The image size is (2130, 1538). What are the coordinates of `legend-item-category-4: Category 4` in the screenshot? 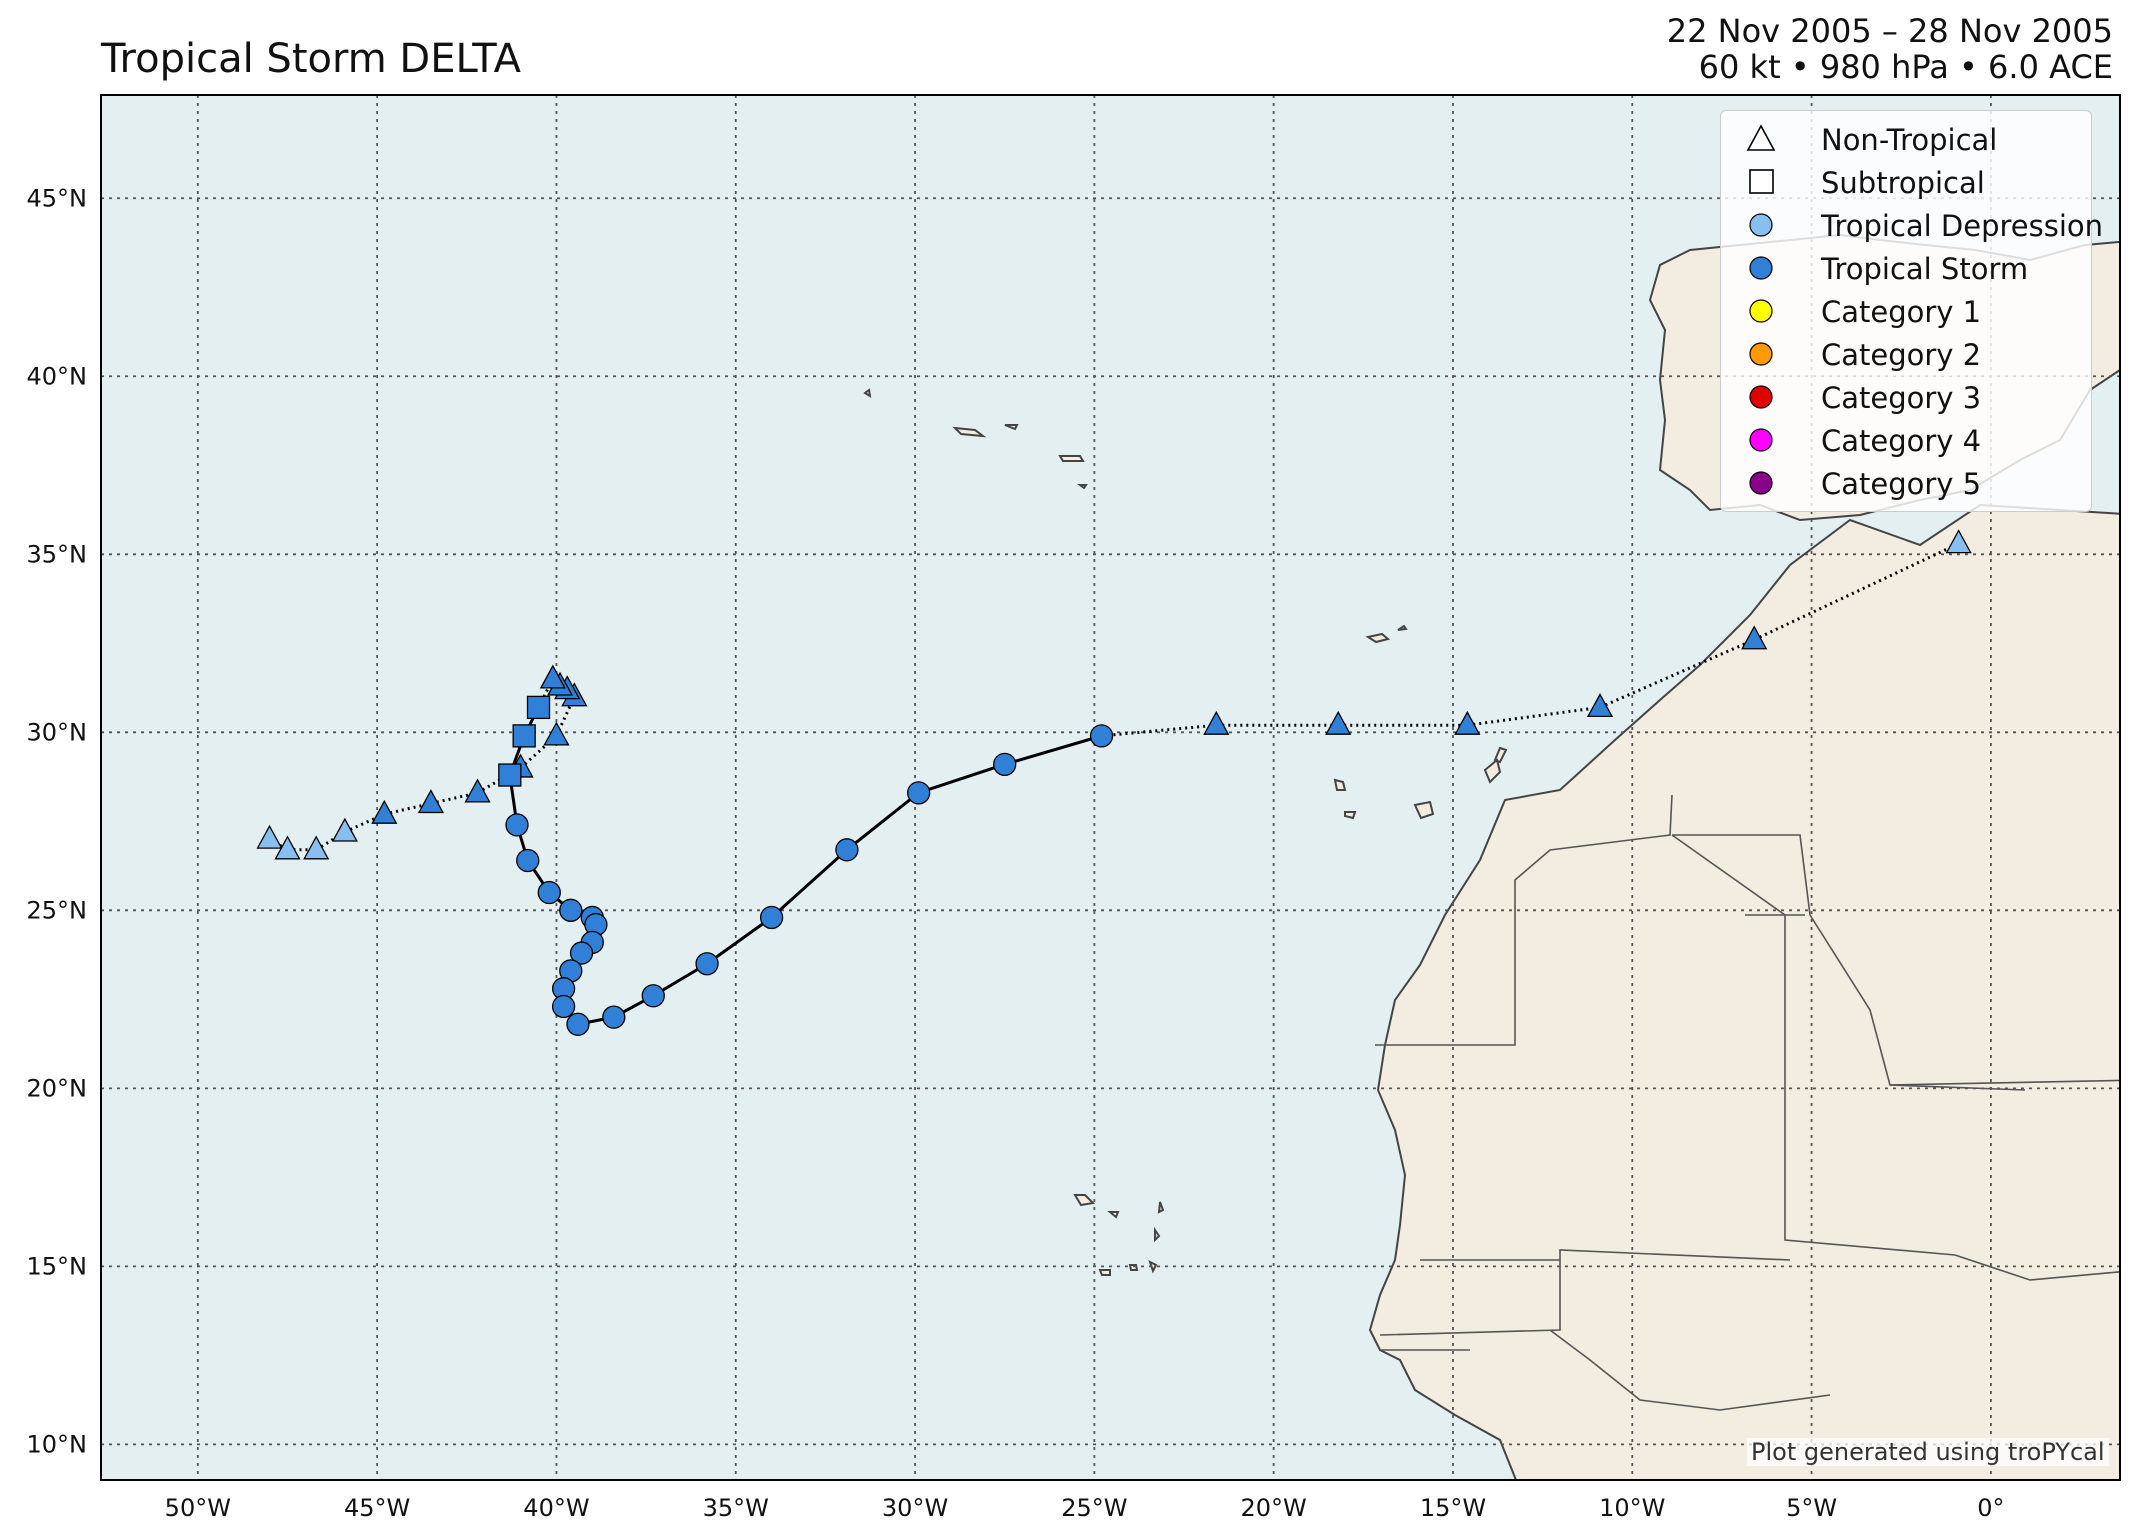 It's located at (1906, 440).